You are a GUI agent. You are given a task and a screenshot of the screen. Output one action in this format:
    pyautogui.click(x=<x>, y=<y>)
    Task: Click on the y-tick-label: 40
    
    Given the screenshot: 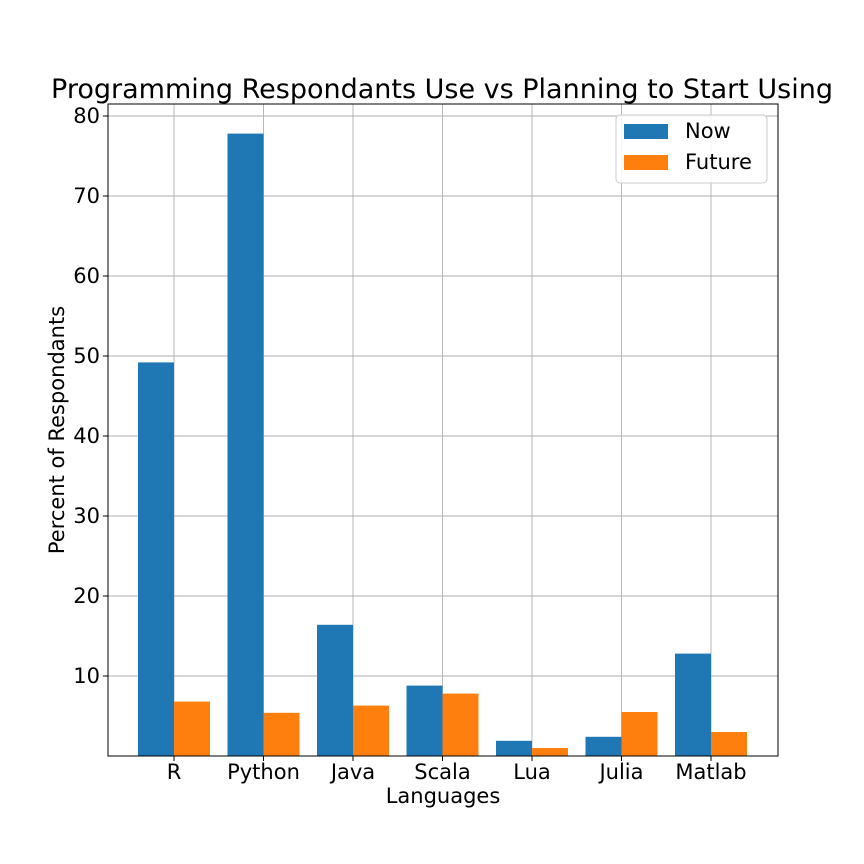 What is the action you would take?
    pyautogui.click(x=86, y=436)
    